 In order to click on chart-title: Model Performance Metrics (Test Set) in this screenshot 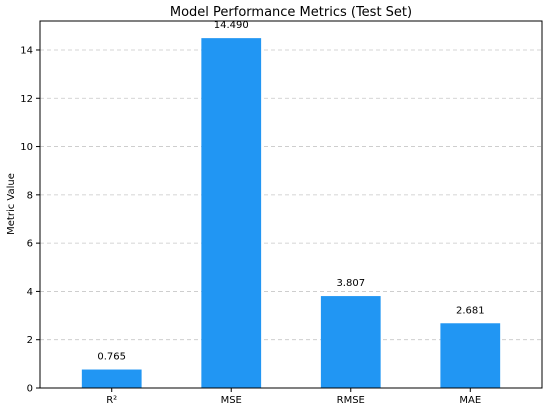, I will do `click(291, 12)`.